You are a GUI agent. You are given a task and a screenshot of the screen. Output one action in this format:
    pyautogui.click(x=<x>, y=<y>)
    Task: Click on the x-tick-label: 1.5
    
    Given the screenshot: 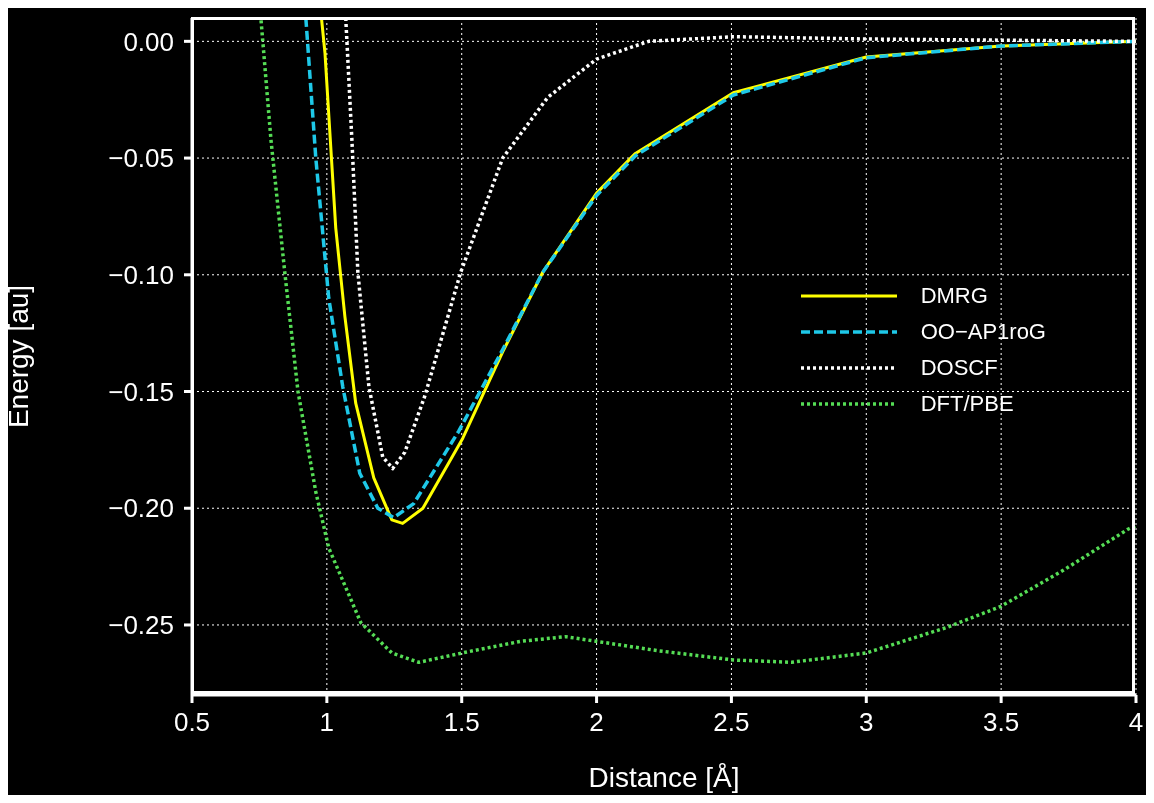 What is the action you would take?
    pyautogui.click(x=461, y=722)
    